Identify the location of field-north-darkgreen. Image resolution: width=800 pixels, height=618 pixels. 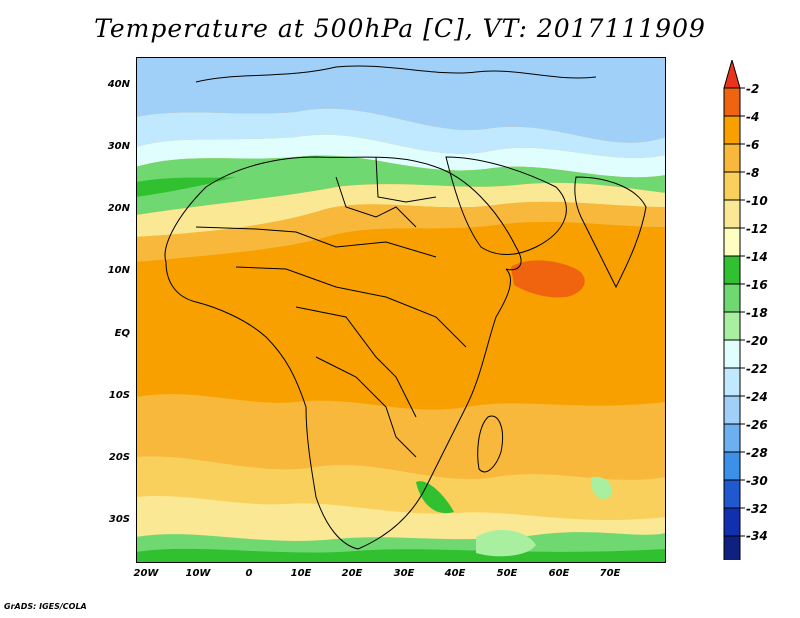
(186, 187).